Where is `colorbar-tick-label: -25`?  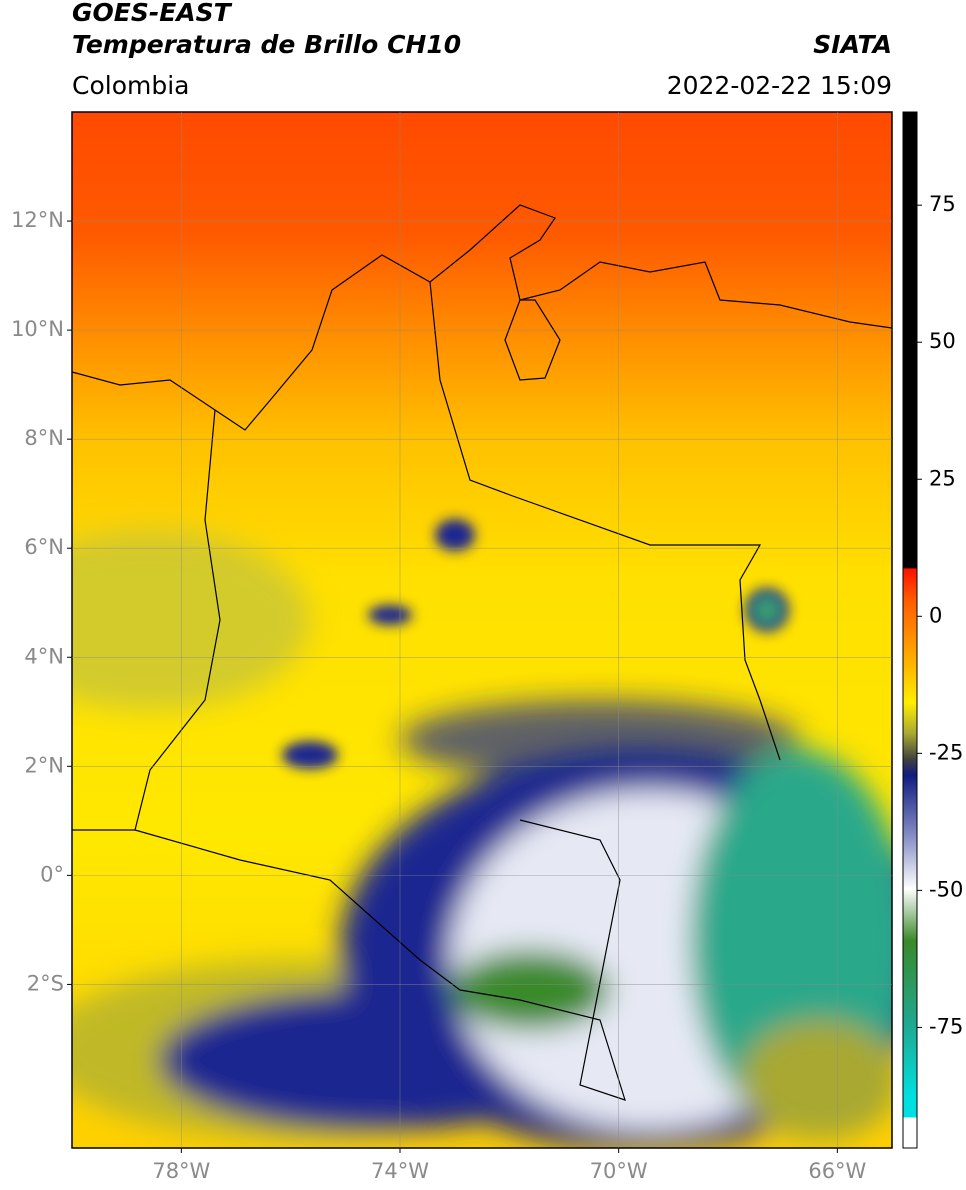
colorbar-tick-label: -25 is located at coordinates (946, 752).